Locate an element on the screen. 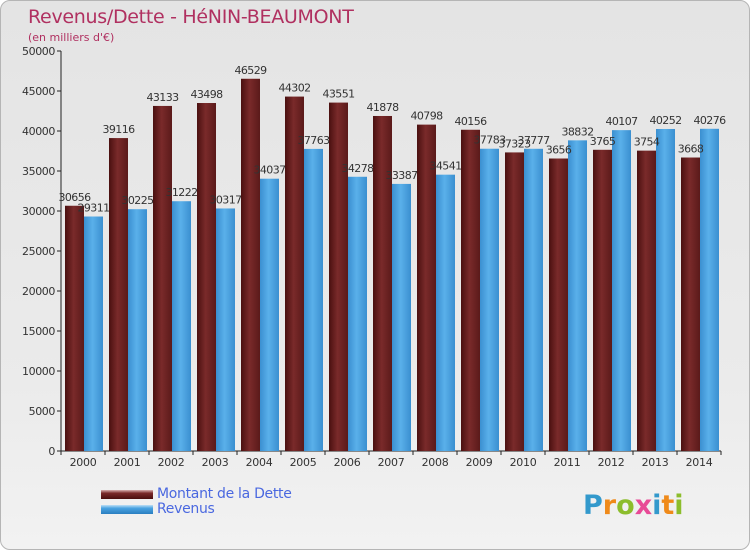 Image resolution: width=750 pixels, height=550 pixels. data-label-revenus: 40107 is located at coordinates (622, 121).